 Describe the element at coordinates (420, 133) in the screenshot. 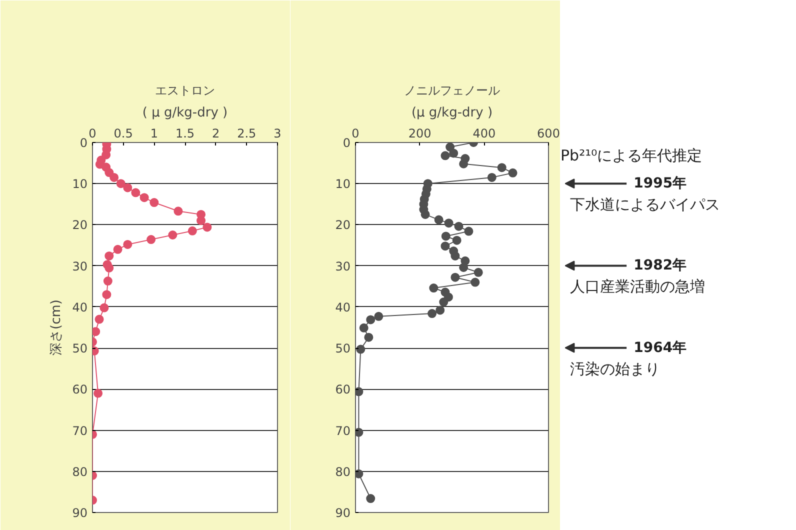

I see `x-tick-label: 200` at that location.